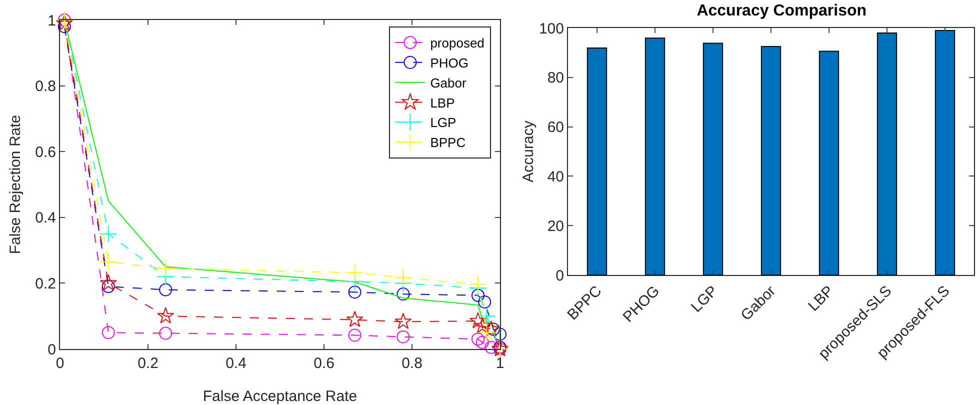 The width and height of the screenshot is (979, 405). Describe the element at coordinates (148, 363) in the screenshot. I see `x-tick-label: 0.2` at that location.